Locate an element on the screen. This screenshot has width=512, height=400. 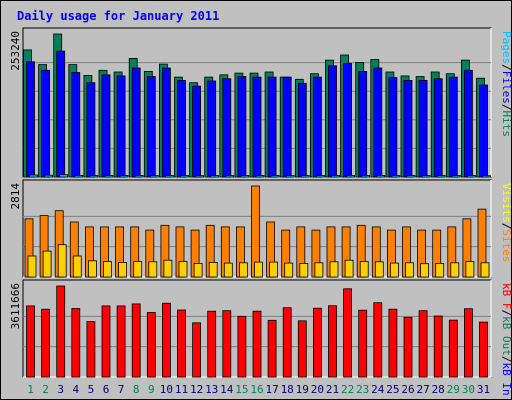
x-tick-label: 6 is located at coordinates (106, 389).